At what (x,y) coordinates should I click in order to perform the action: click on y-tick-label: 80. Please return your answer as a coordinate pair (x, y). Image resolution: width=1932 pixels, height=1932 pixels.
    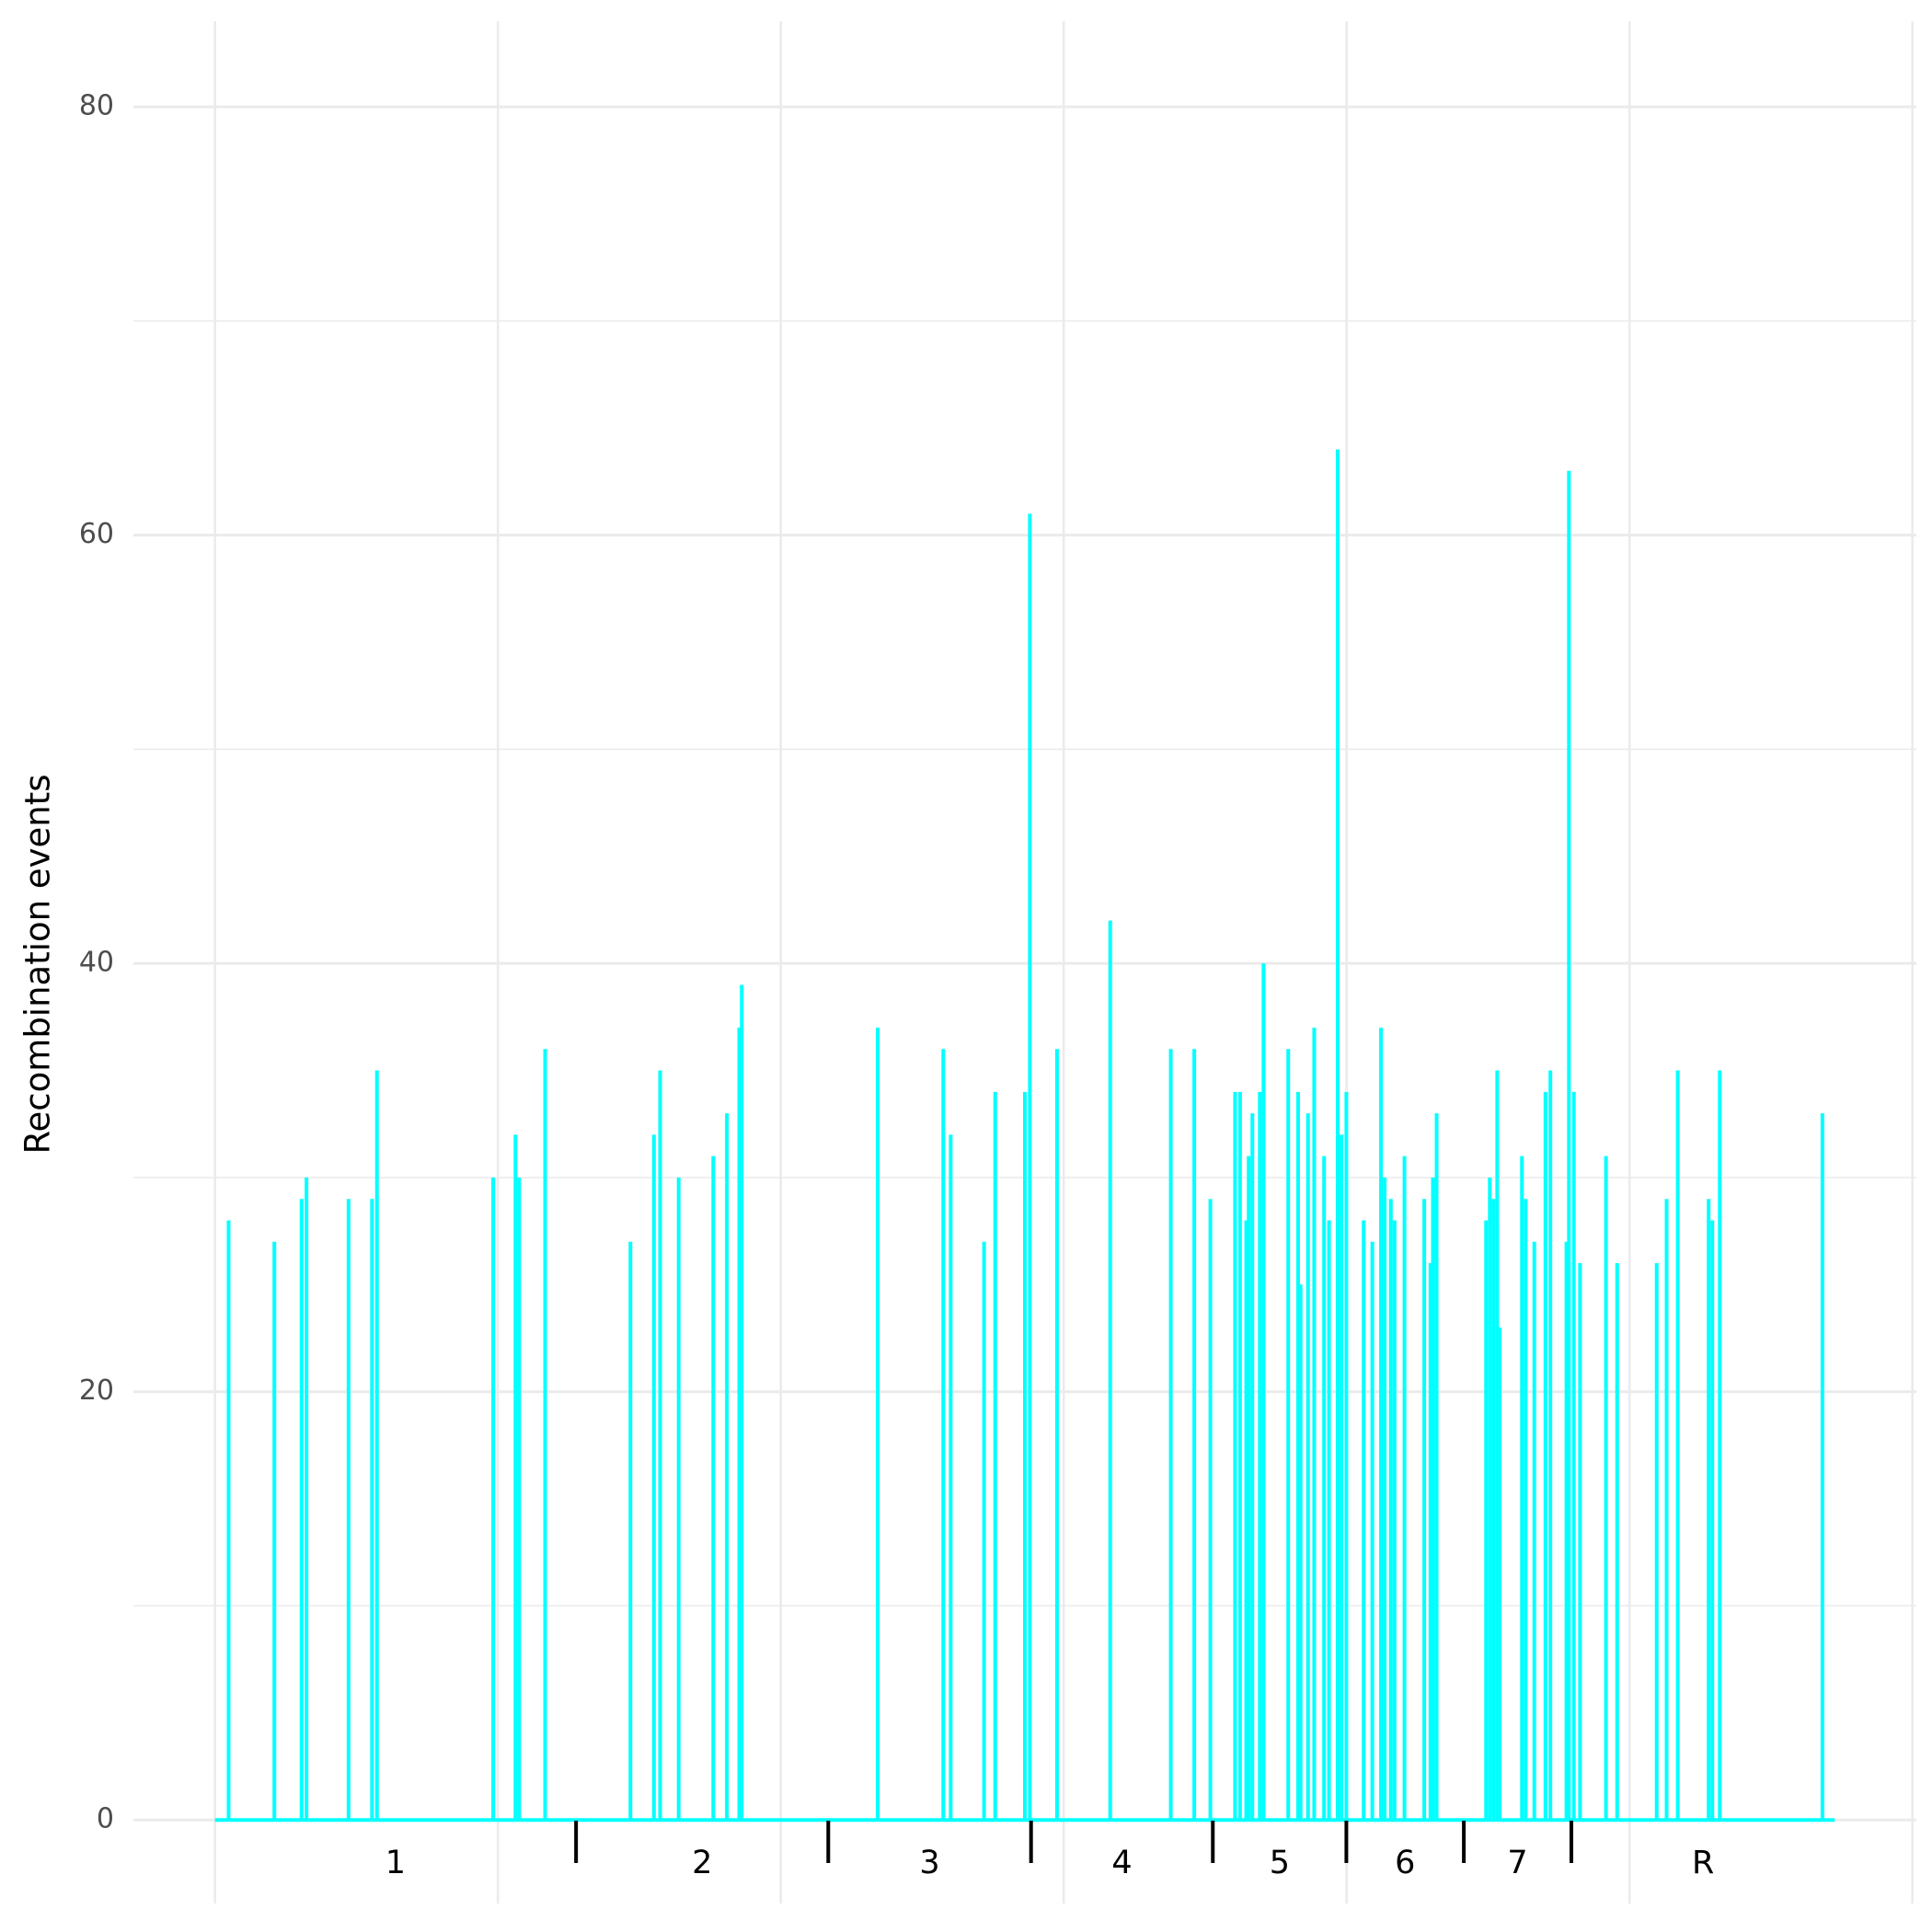
    Looking at the image, I should click on (96, 106).